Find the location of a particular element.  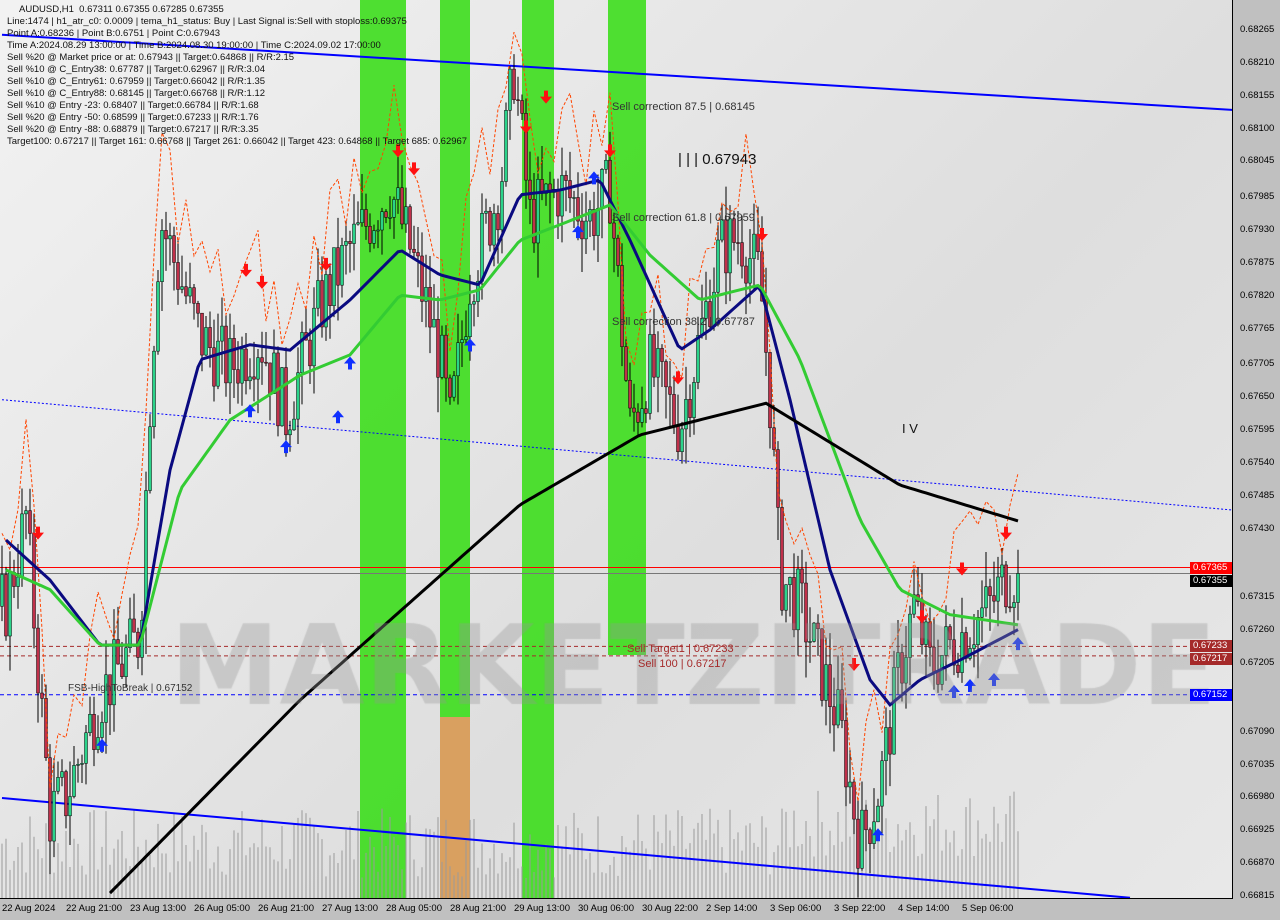

annotation-sell-100: Sell 100 | 0.67217 is located at coordinates (682, 664).